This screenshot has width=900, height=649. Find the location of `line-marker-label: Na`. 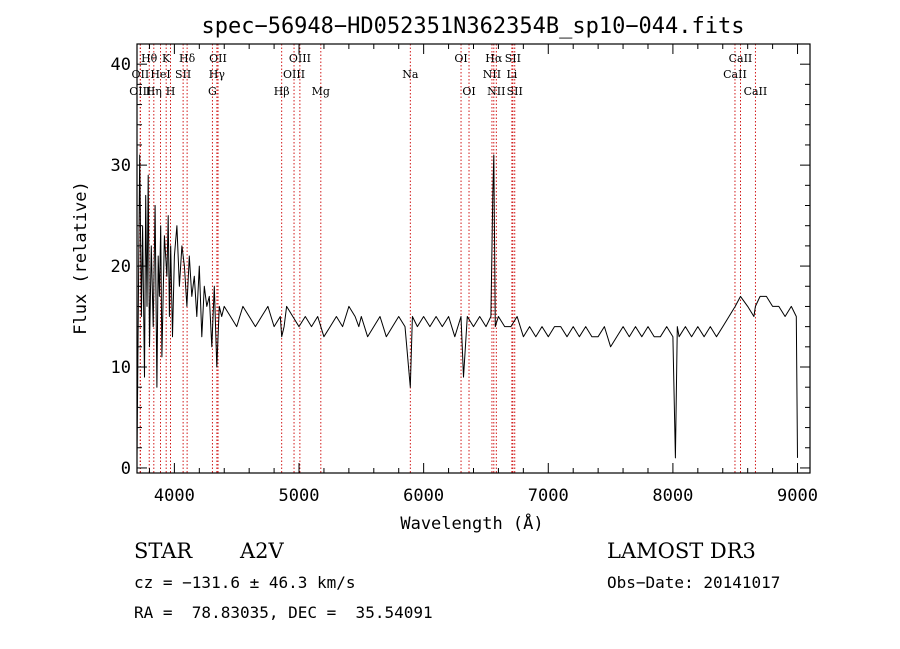

line-marker-label: Na is located at coordinates (410, 74).